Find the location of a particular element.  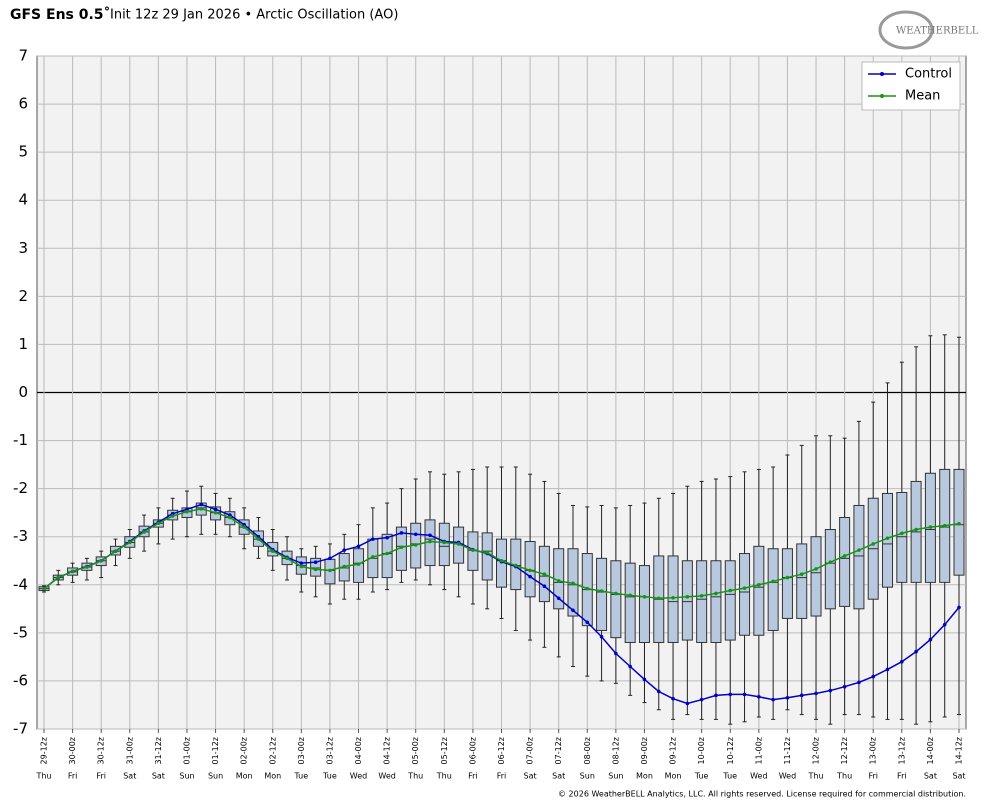

x-tick-label: 12-00z is located at coordinates (816, 750).